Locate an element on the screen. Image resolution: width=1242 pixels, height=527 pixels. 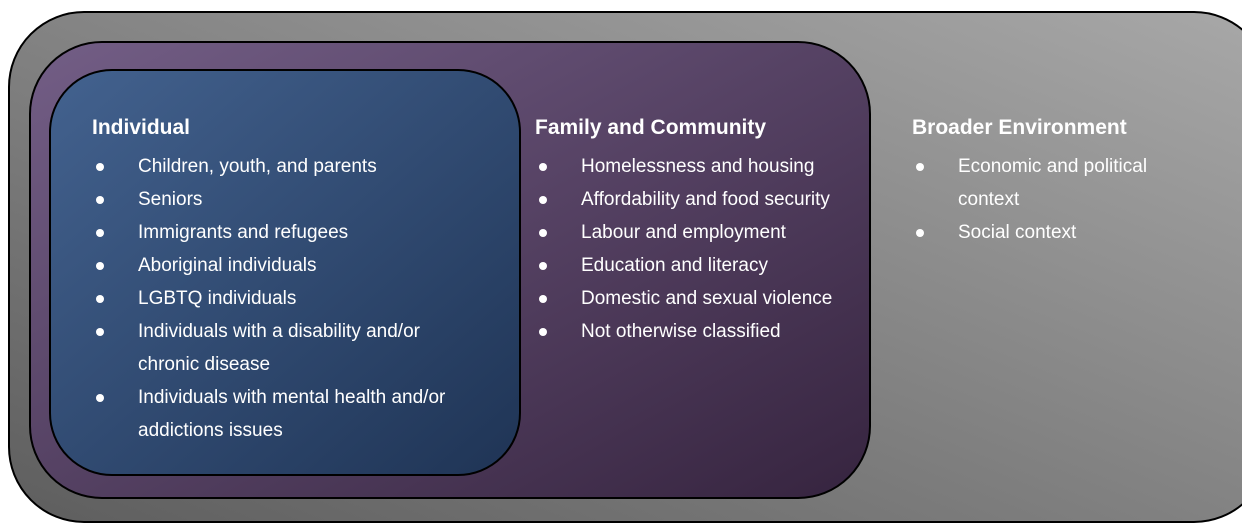
section-title: Individual is located at coordinates (141, 127).